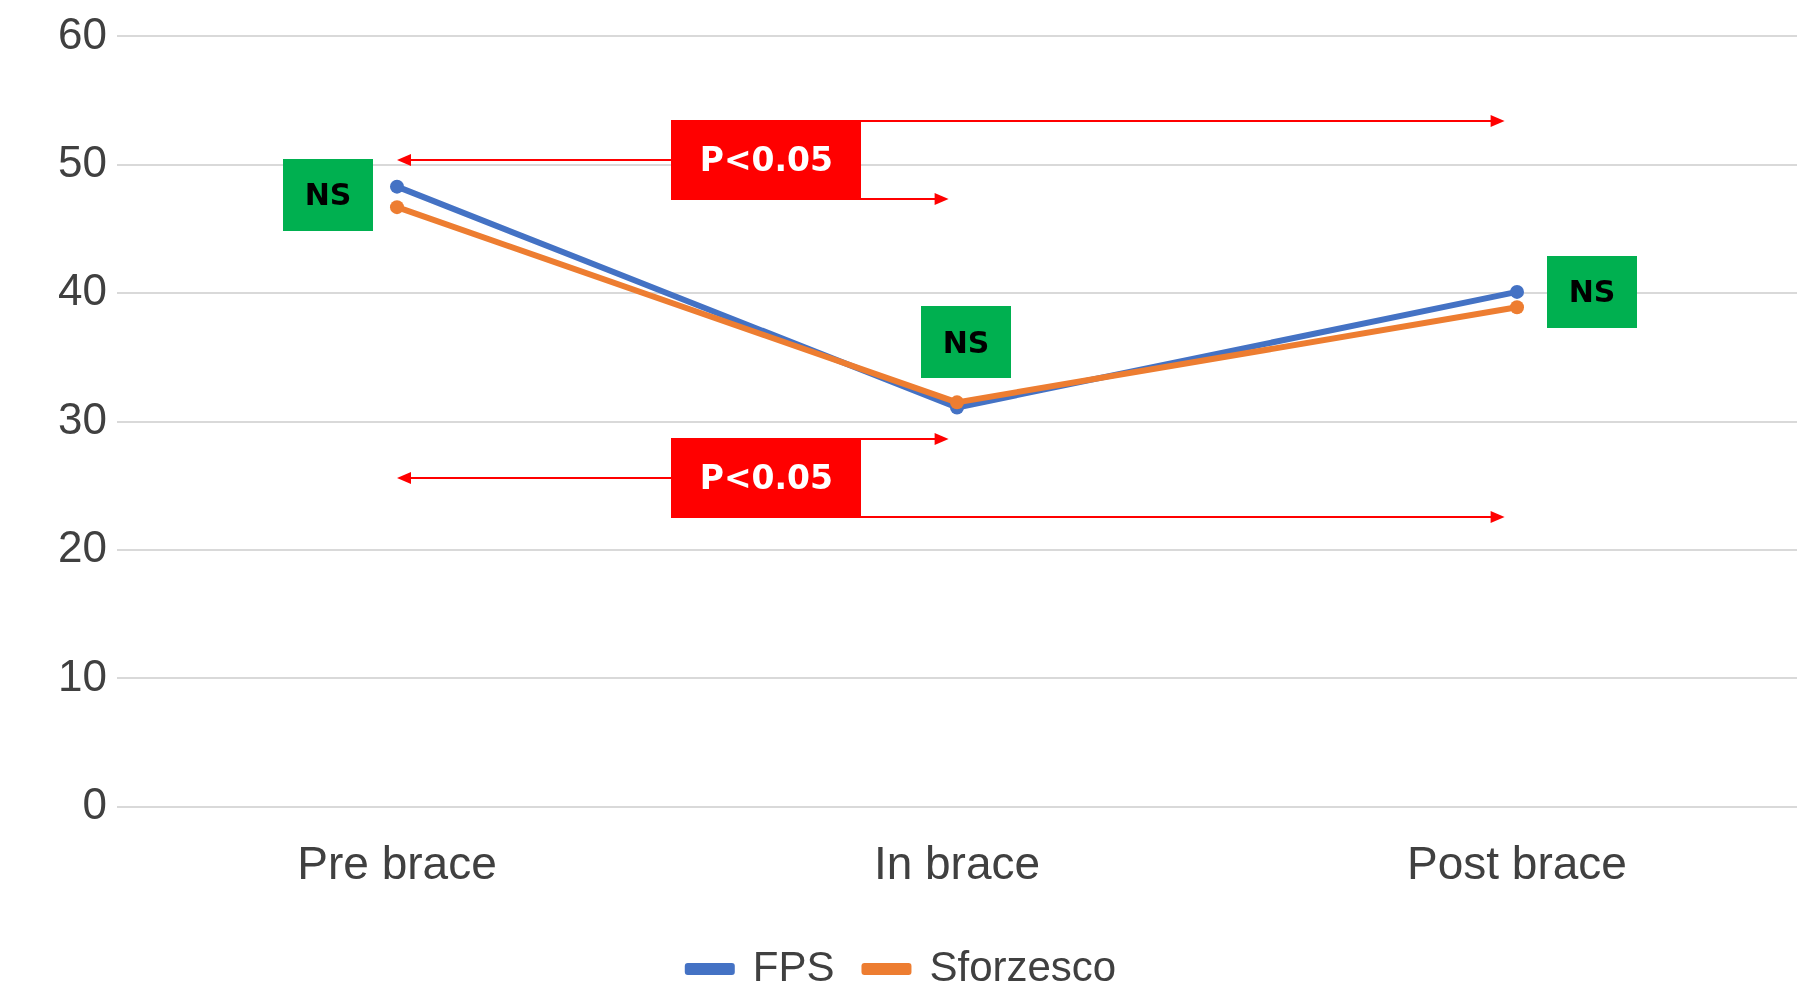 The height and width of the screenshot is (1006, 1804). Describe the element at coordinates (82, 547) in the screenshot. I see `y-tick-label: 20` at that location.